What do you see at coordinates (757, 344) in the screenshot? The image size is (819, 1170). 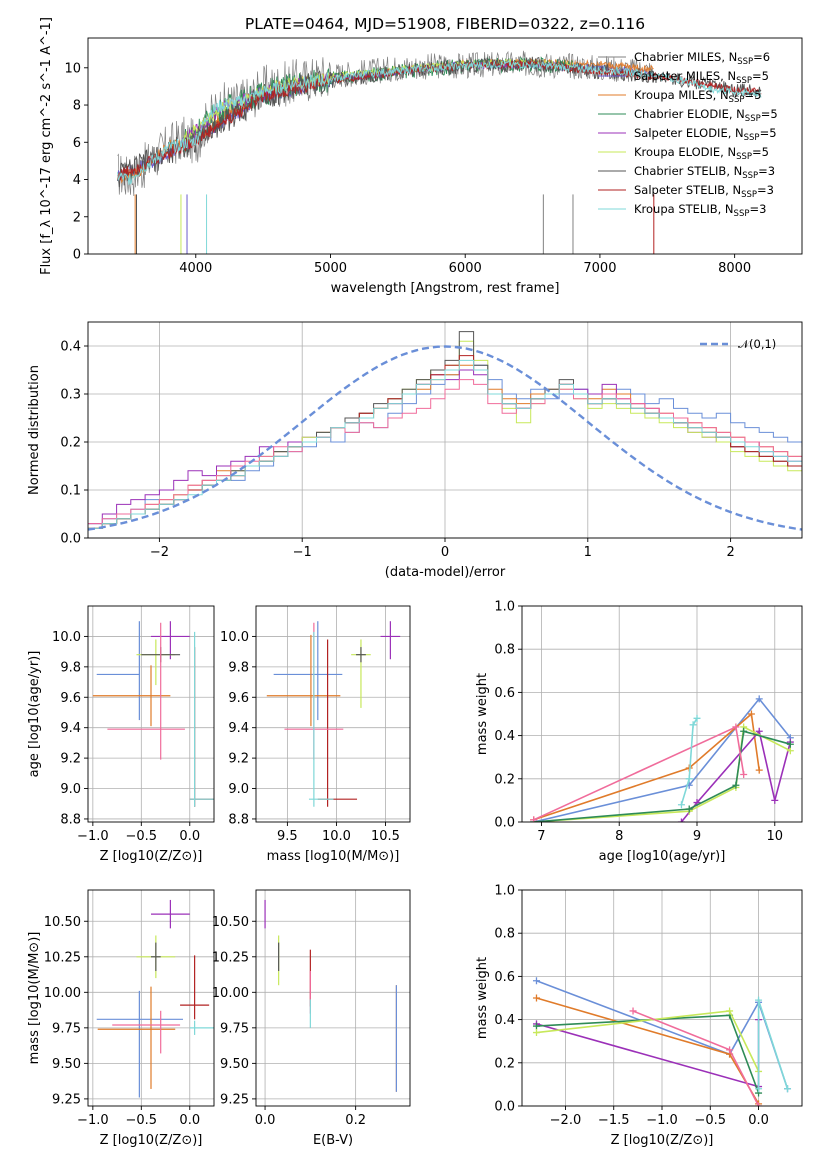 I see `legend-entry: 𝒩(0,1)` at bounding box center [757, 344].